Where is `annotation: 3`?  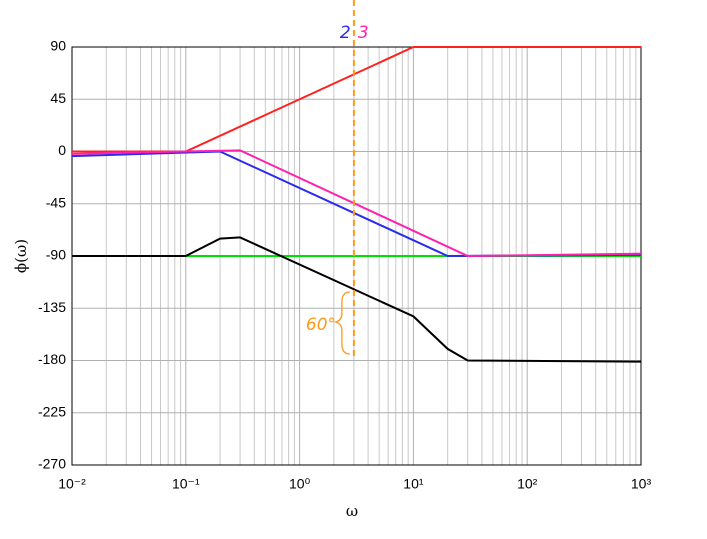 annotation: 3 is located at coordinates (363, 33).